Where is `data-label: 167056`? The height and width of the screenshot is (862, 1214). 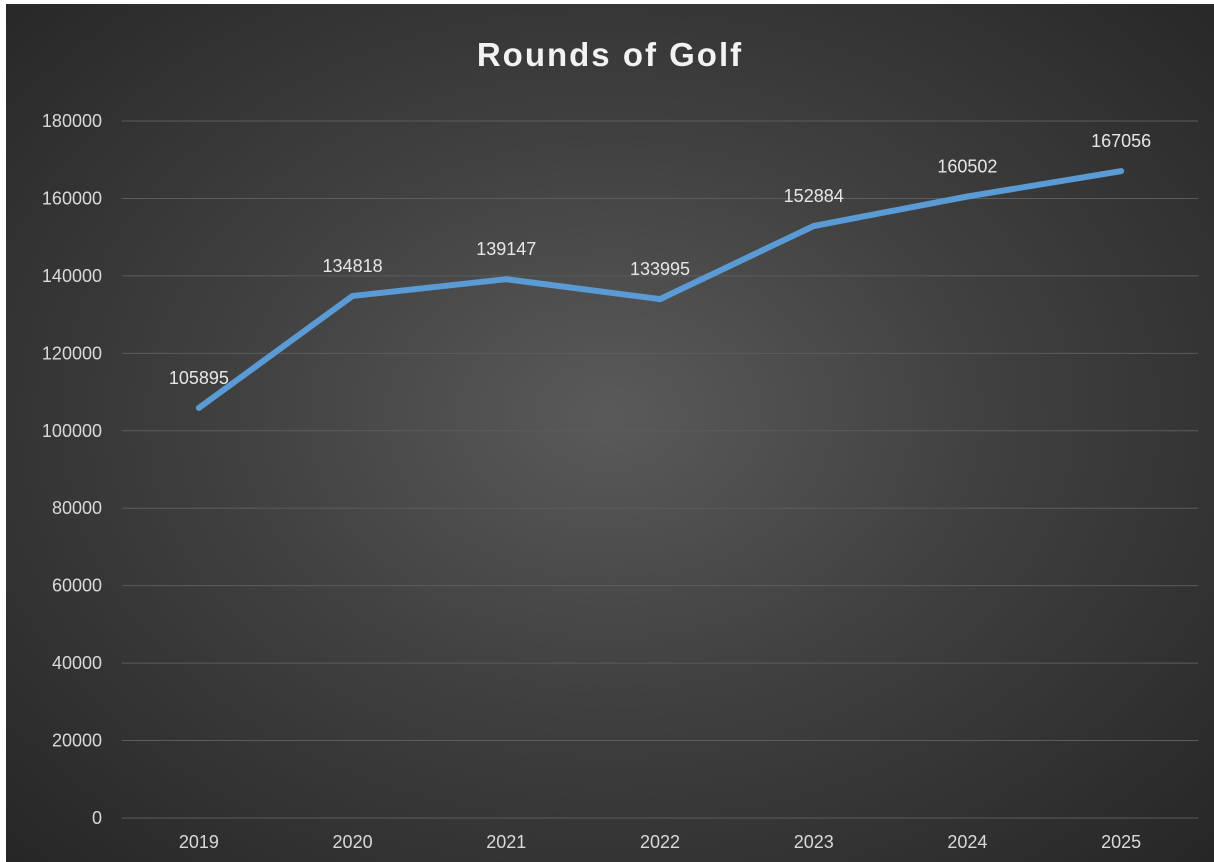
data-label: 167056 is located at coordinates (1121, 141).